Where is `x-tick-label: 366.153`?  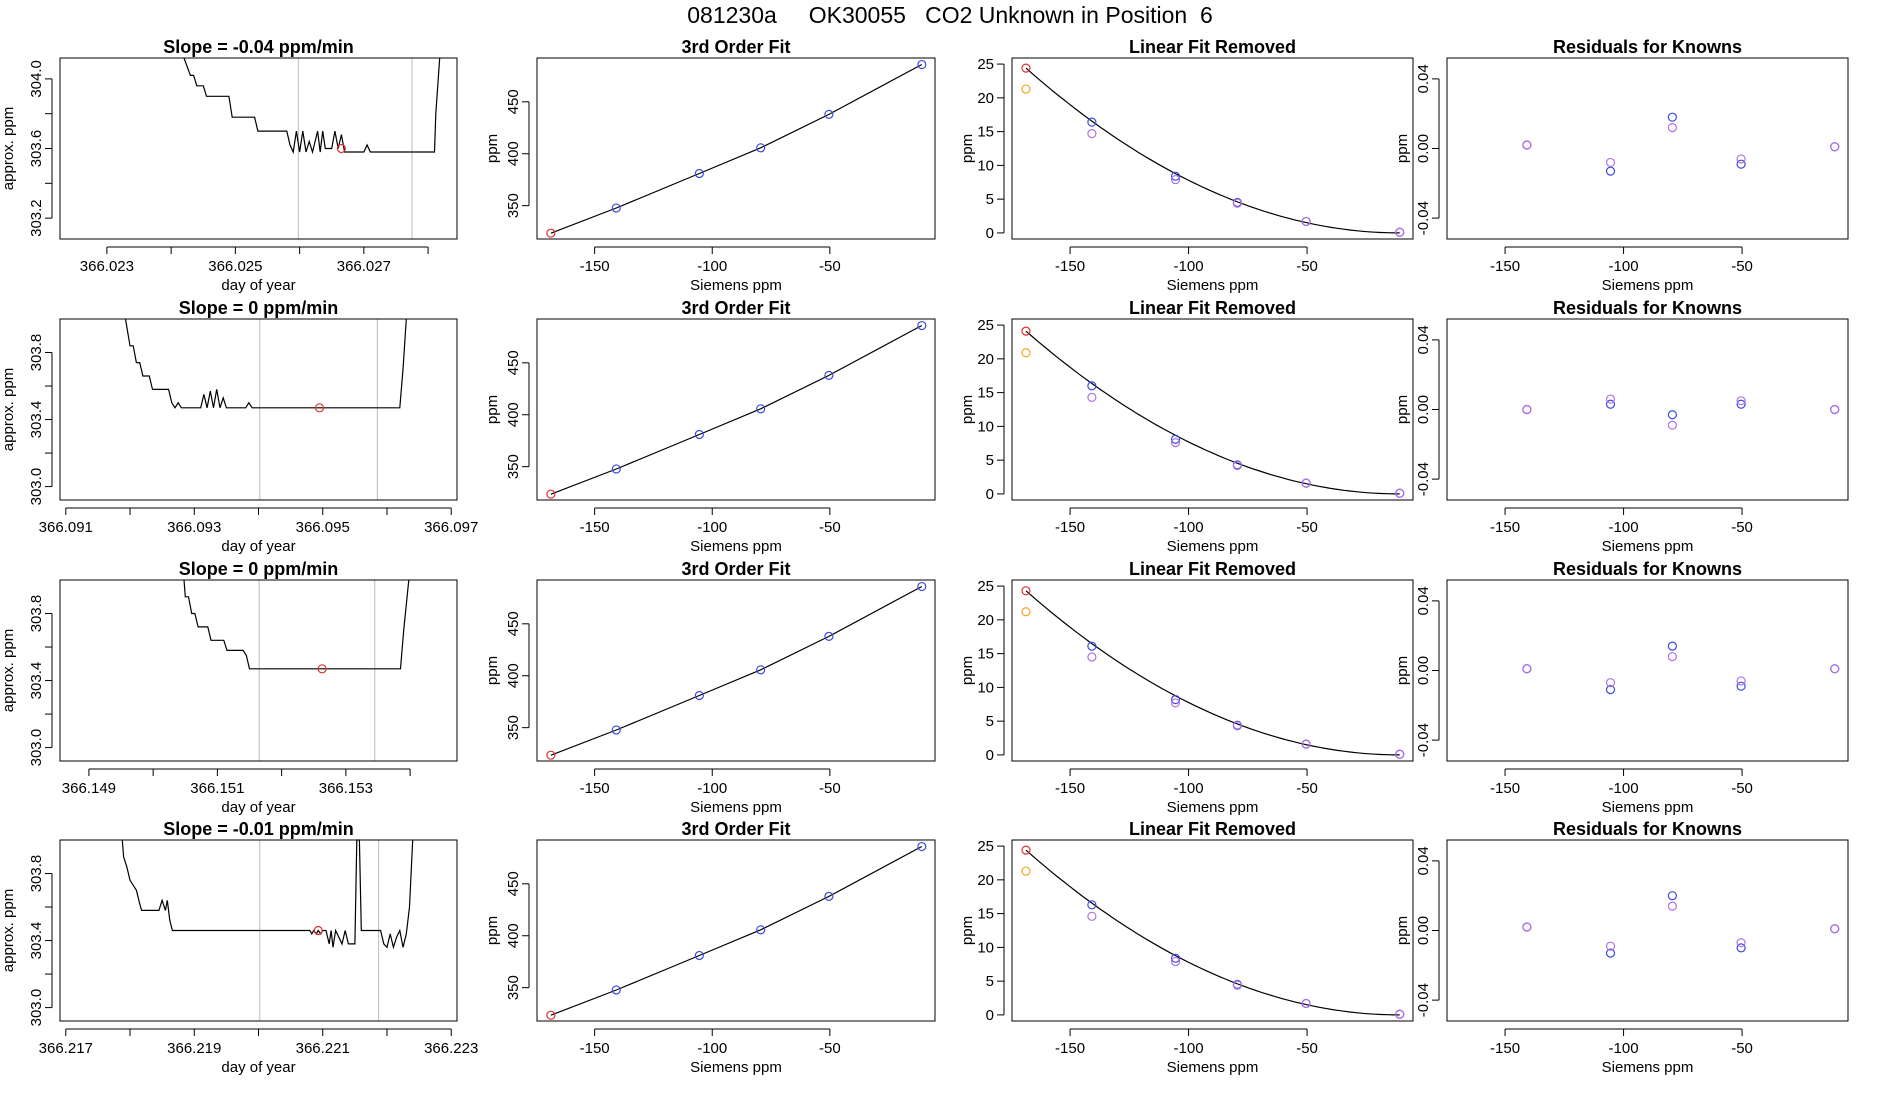 x-tick-label: 366.153 is located at coordinates (346, 788).